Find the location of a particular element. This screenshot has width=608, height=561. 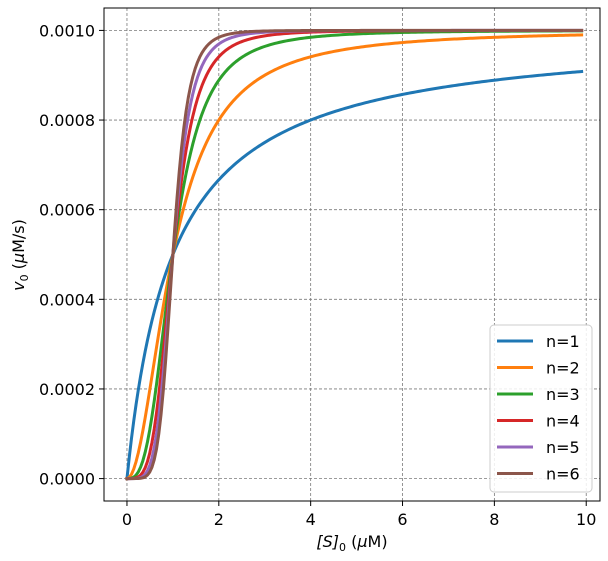

x-tick-label: 4 is located at coordinates (311, 519).